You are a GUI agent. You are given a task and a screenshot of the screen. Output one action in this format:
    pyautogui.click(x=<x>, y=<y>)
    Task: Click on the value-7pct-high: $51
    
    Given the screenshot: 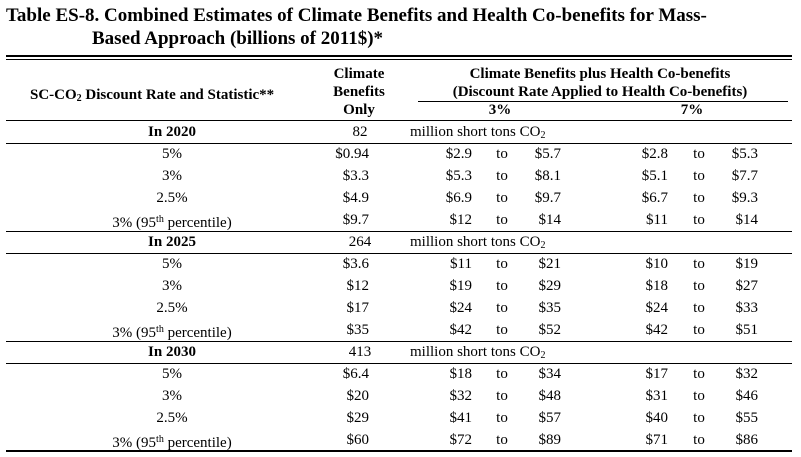 What is the action you would take?
    pyautogui.click(x=747, y=330)
    